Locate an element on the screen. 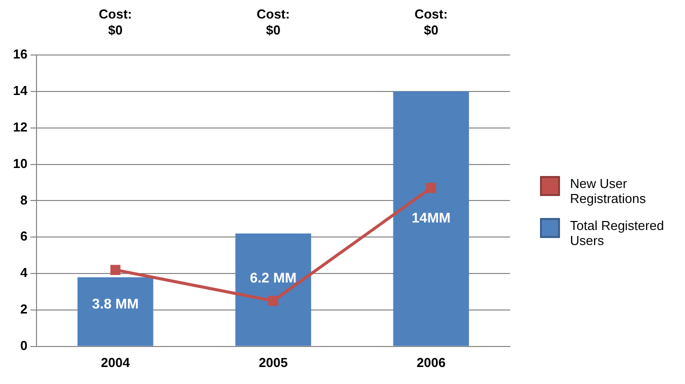 The height and width of the screenshot is (384, 685). x-tick-label: 2006 is located at coordinates (431, 362).